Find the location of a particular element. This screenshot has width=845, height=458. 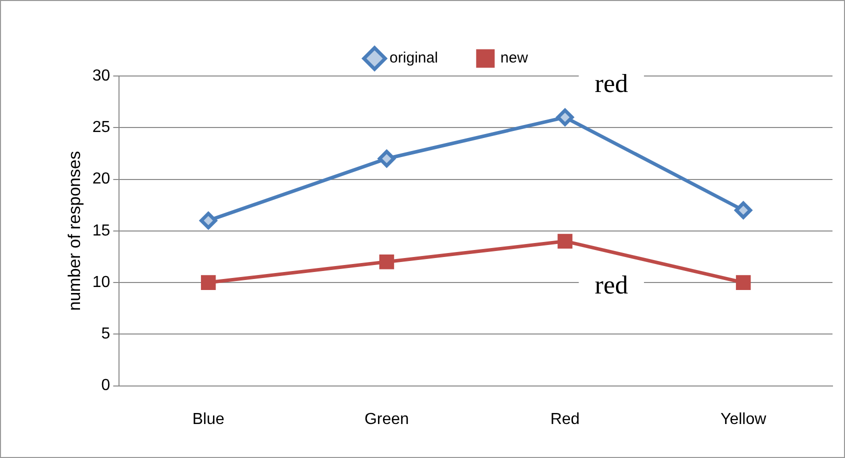

y-tick-label: 30 is located at coordinates (101, 75).